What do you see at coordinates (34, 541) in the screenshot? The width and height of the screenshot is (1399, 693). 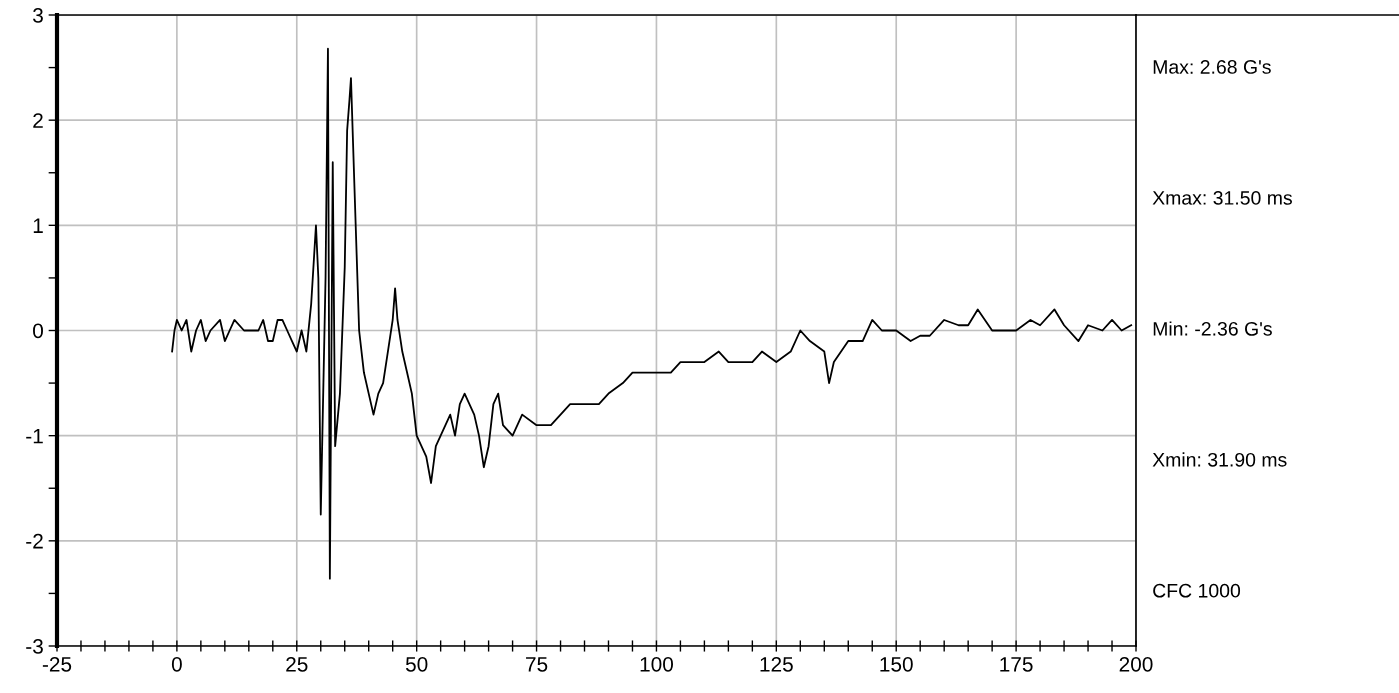 I see `y-tick-label: -2` at bounding box center [34, 541].